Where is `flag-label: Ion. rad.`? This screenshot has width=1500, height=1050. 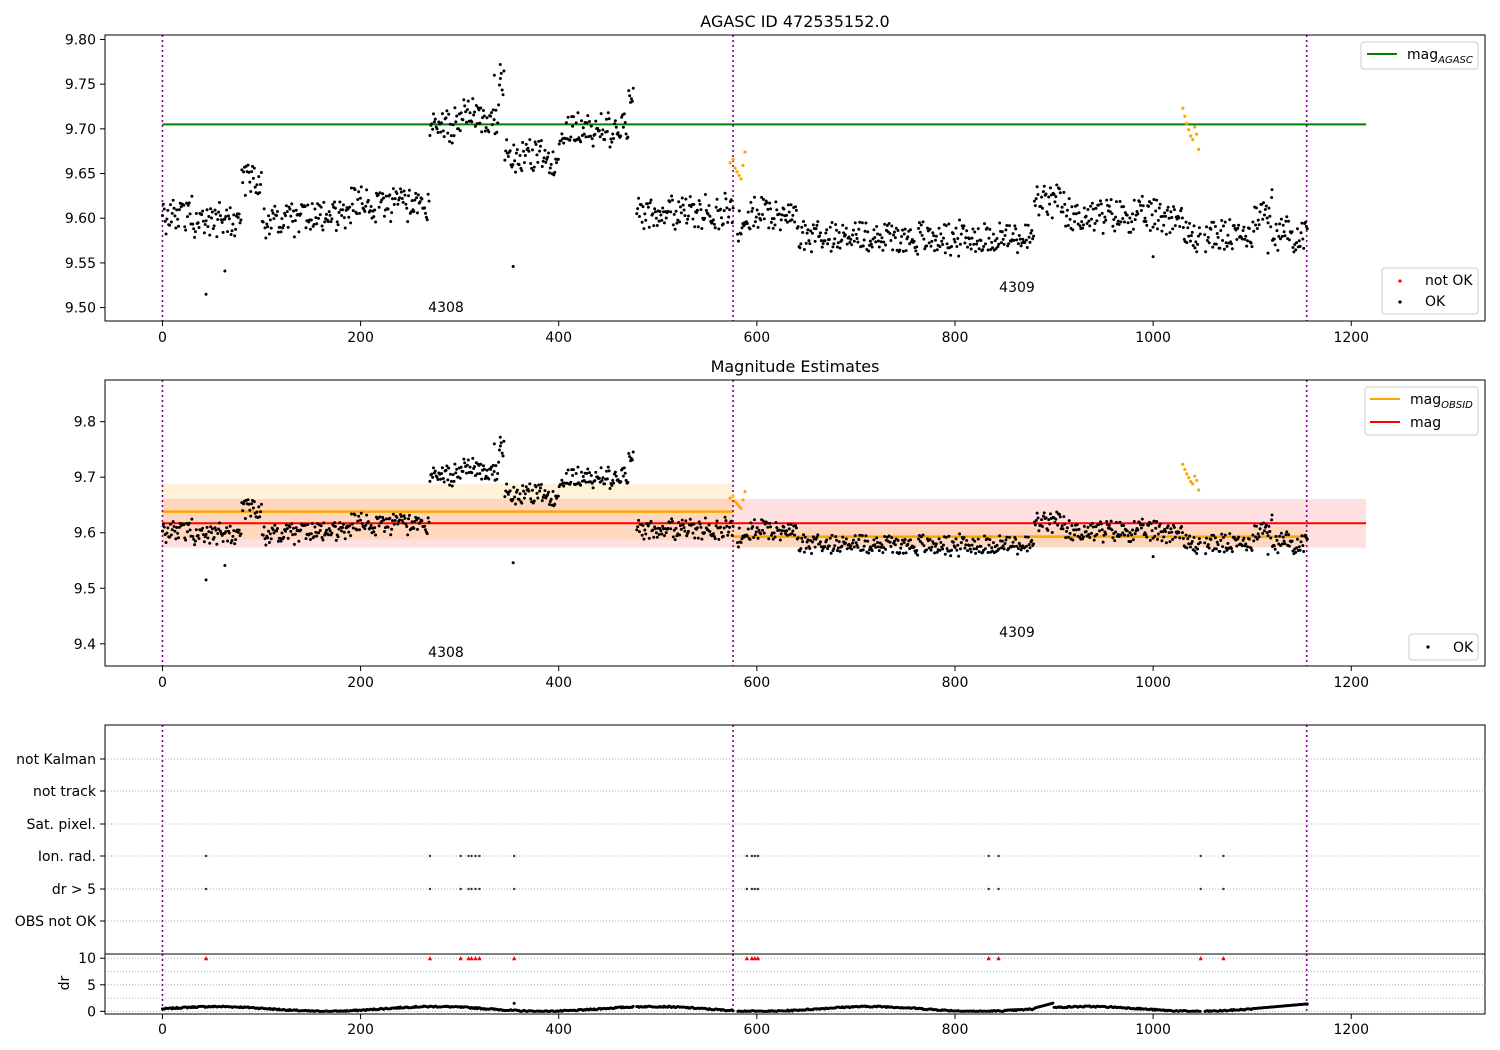 flag-label: Ion. rad. is located at coordinates (67, 857).